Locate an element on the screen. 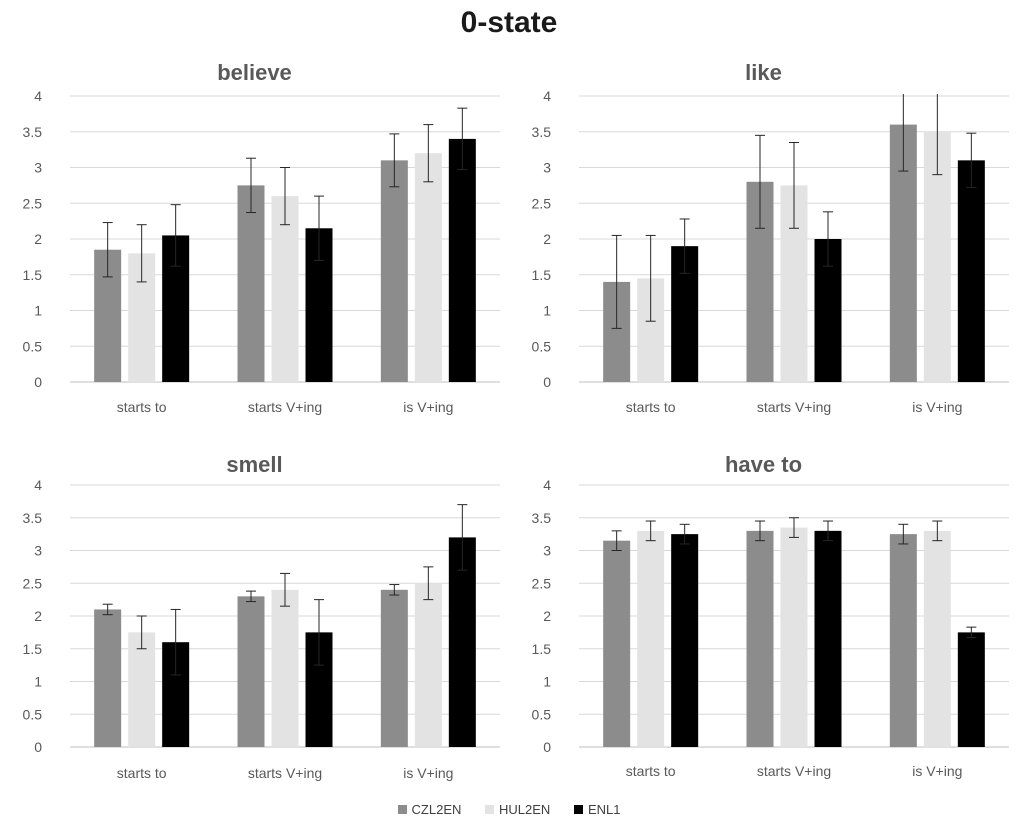  legend-item-enl1: ENL1 is located at coordinates (597, 809).